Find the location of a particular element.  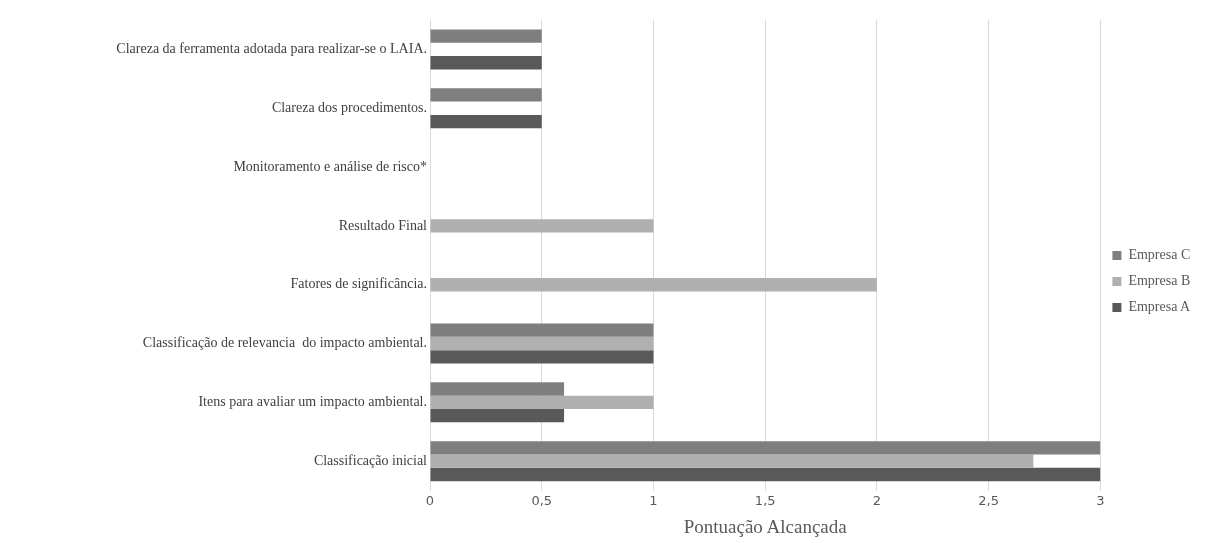

legend-label: Empresa C is located at coordinates (1159, 255).